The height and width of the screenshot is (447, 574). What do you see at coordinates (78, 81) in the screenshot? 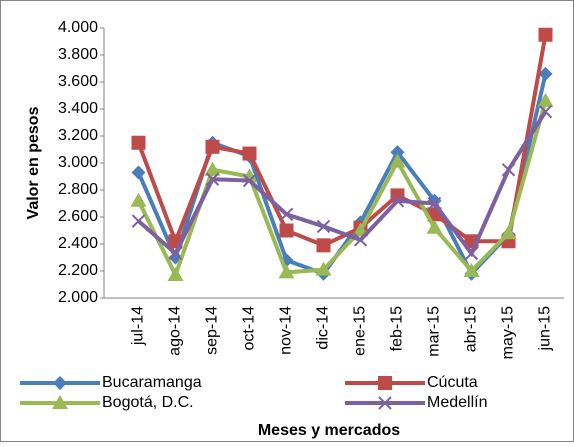
I see `y-tick-label: 3.600` at bounding box center [78, 81].